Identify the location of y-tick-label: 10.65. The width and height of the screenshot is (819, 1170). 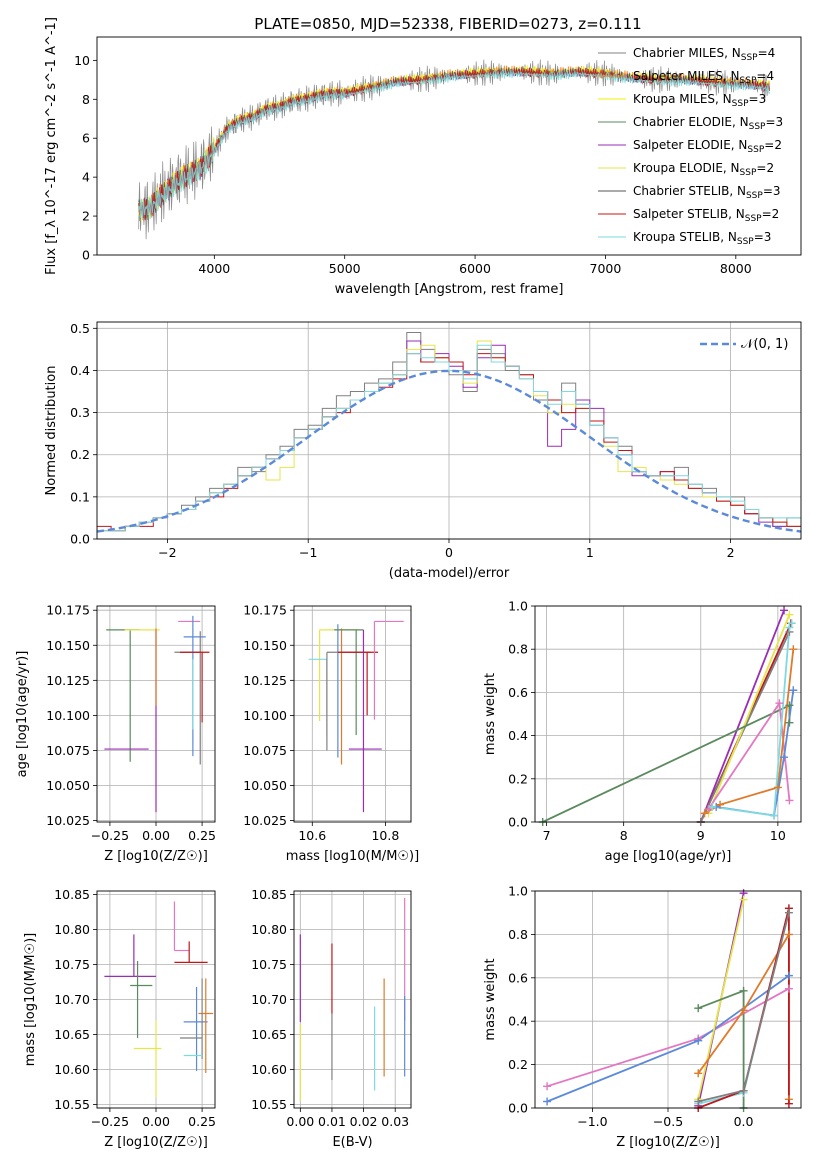
(269, 1034).